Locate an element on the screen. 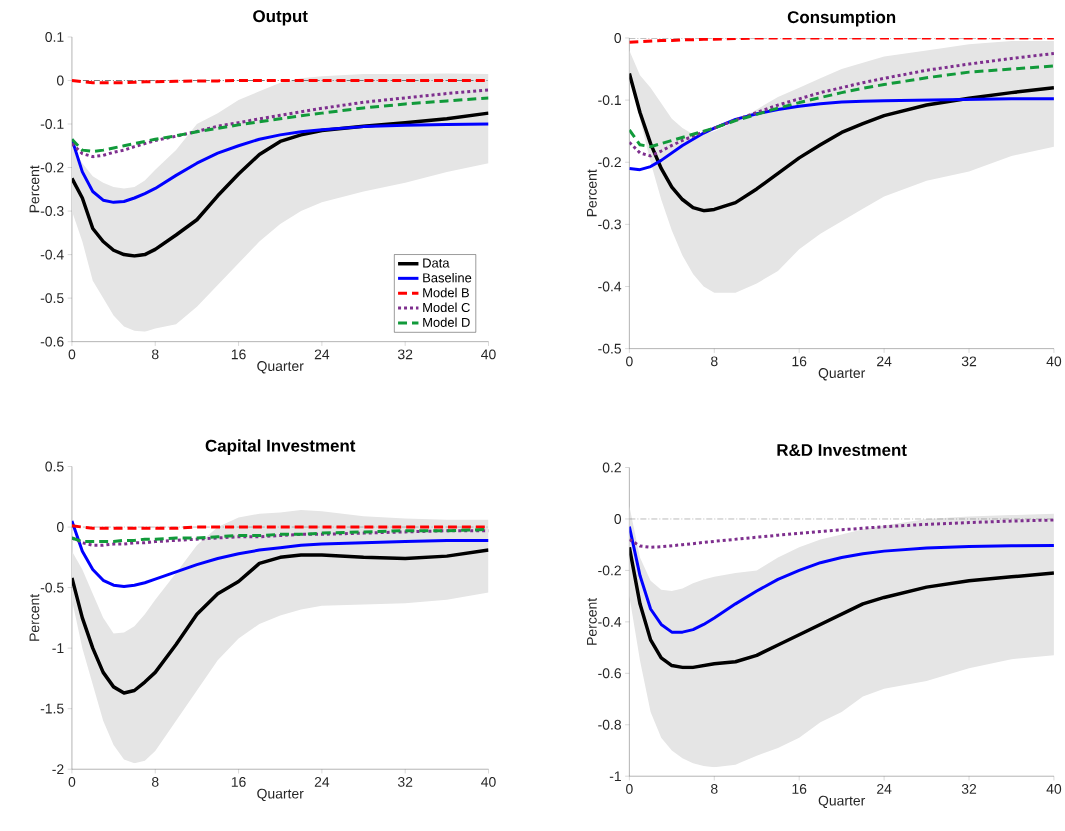 The image size is (1065, 831). y-tick-label: -0.8 is located at coordinates (609, 724).